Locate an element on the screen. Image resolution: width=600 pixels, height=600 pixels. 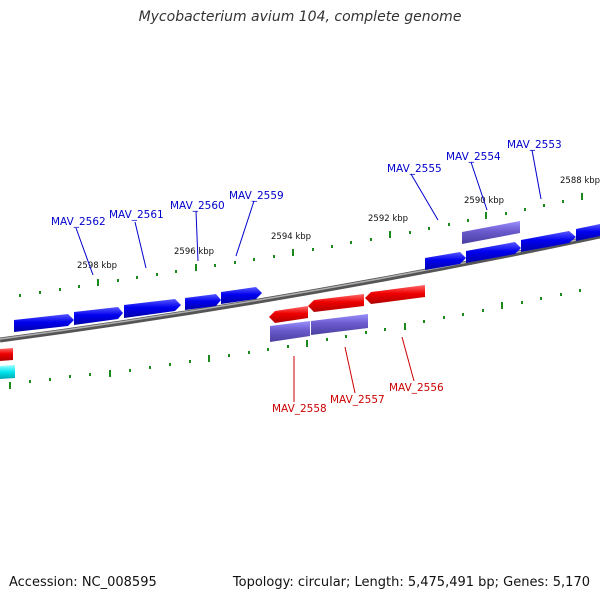
accession-text: Accession: NC_008595 is located at coordinates (83, 582).